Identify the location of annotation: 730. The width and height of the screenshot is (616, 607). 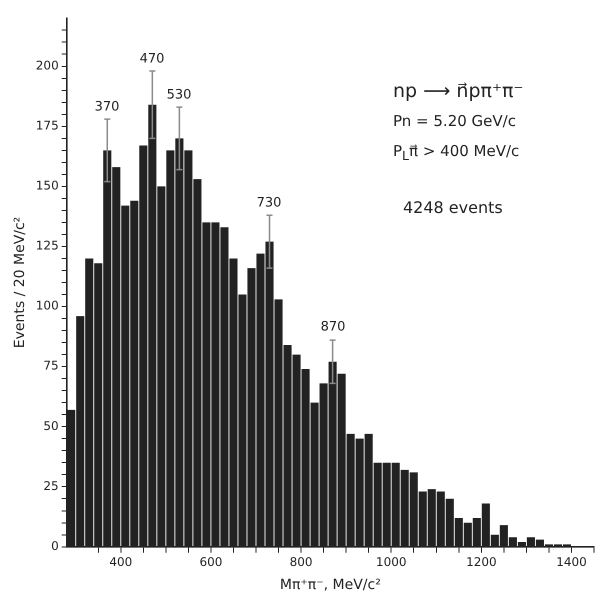
(269, 203).